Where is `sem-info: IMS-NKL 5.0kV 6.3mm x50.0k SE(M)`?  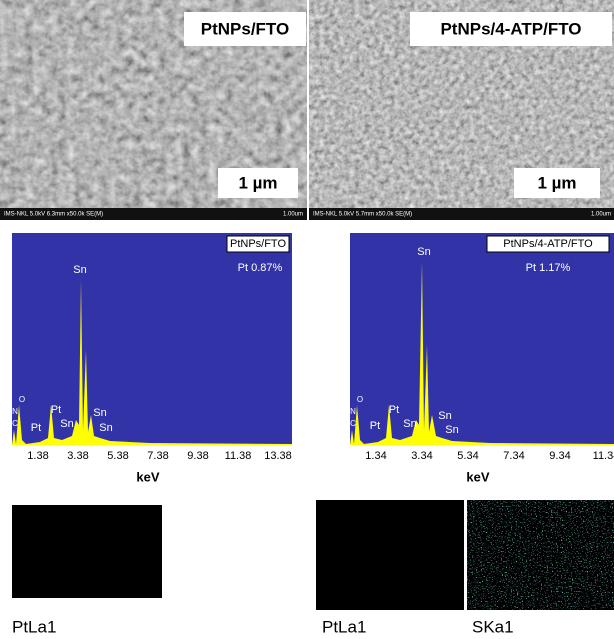 sem-info: IMS-NKL 5.0kV 6.3mm x50.0k SE(M) is located at coordinates (53, 215).